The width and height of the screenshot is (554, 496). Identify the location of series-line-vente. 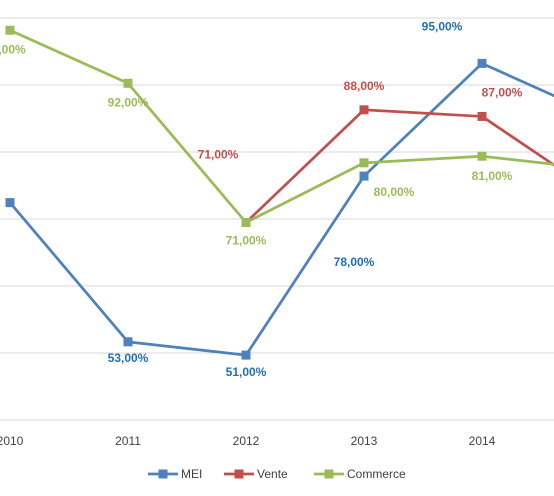
(399, 166).